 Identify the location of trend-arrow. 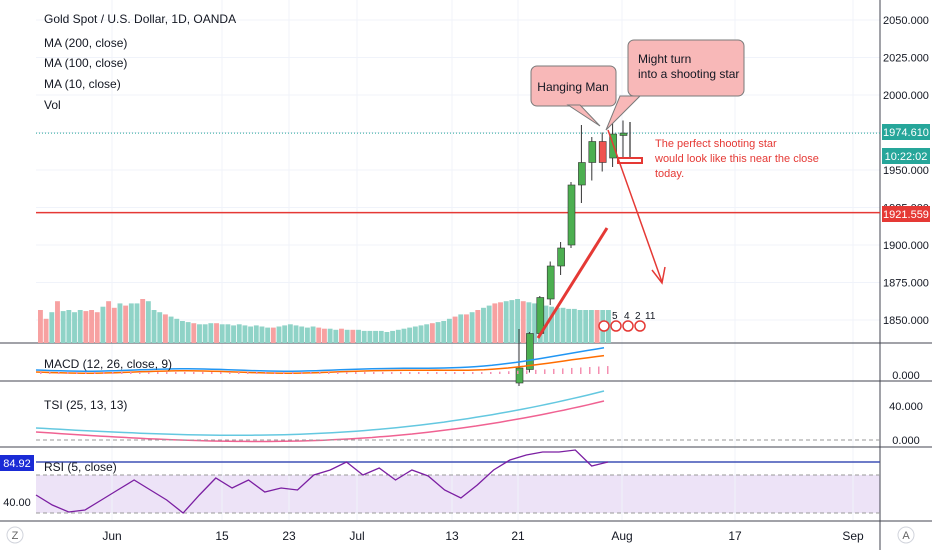
(572, 283).